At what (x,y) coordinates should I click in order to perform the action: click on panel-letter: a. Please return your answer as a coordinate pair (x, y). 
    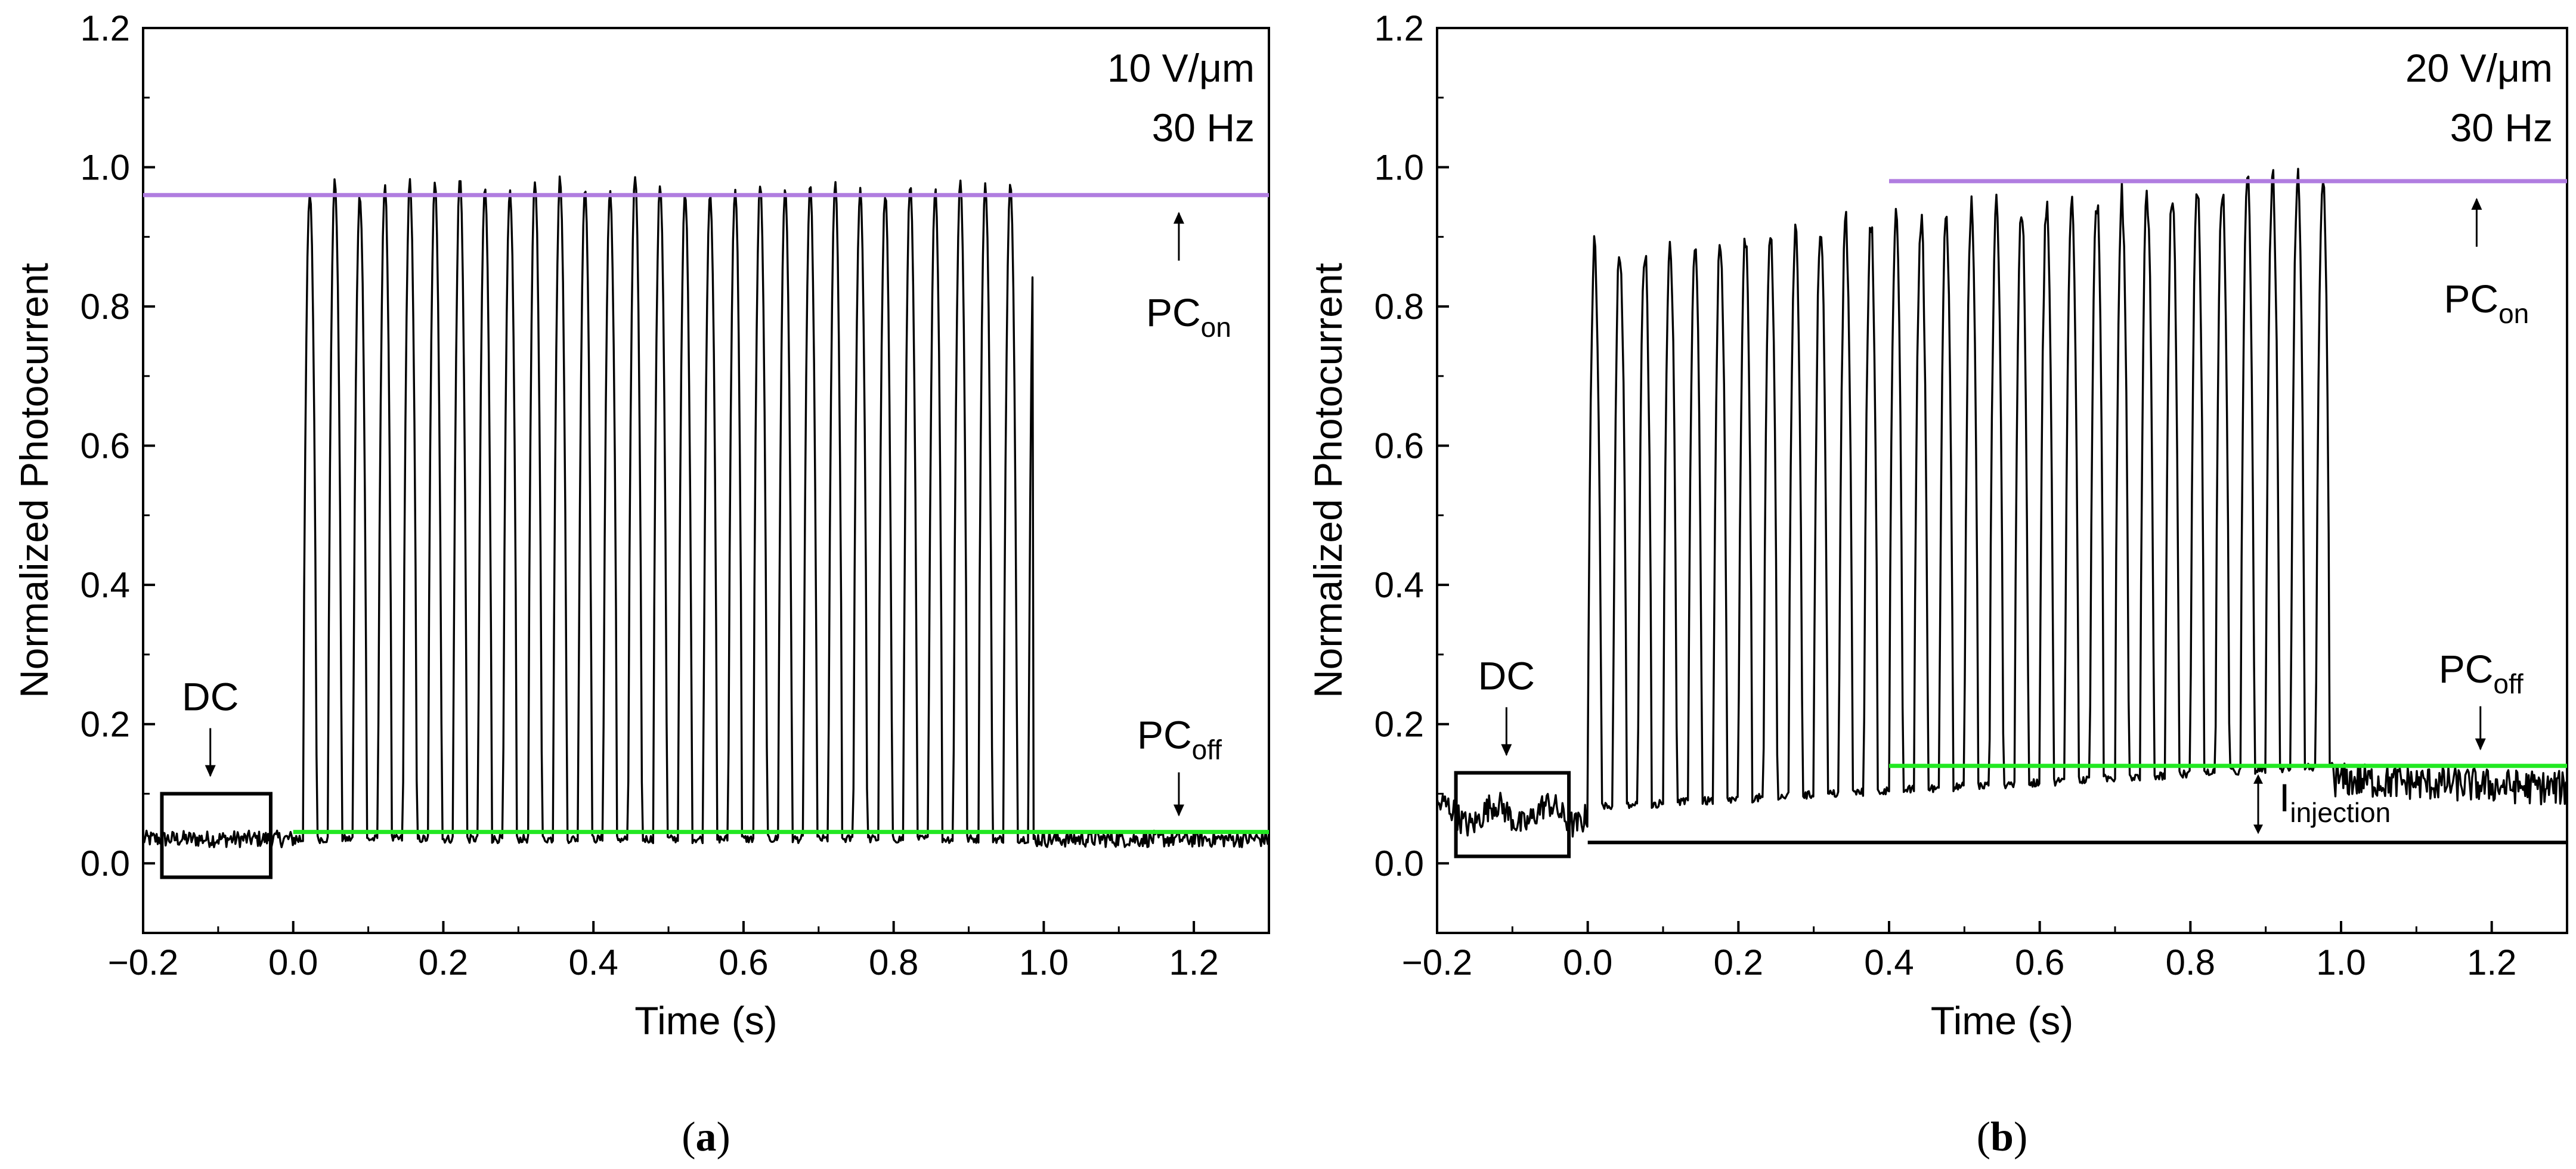
    Looking at the image, I should click on (707, 1137).